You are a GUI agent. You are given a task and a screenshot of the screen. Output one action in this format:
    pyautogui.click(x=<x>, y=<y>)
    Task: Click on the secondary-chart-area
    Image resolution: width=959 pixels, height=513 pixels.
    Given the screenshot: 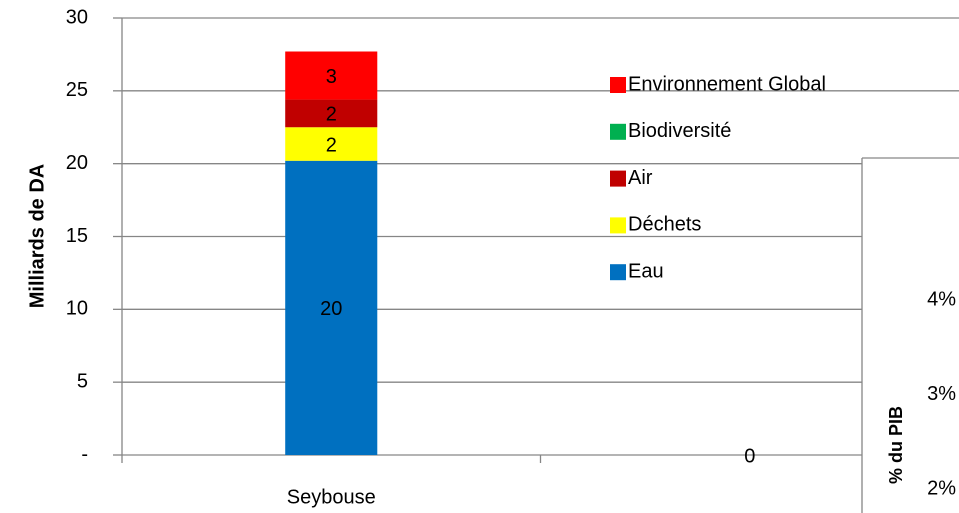 What is the action you would take?
    pyautogui.click(x=910, y=335)
    